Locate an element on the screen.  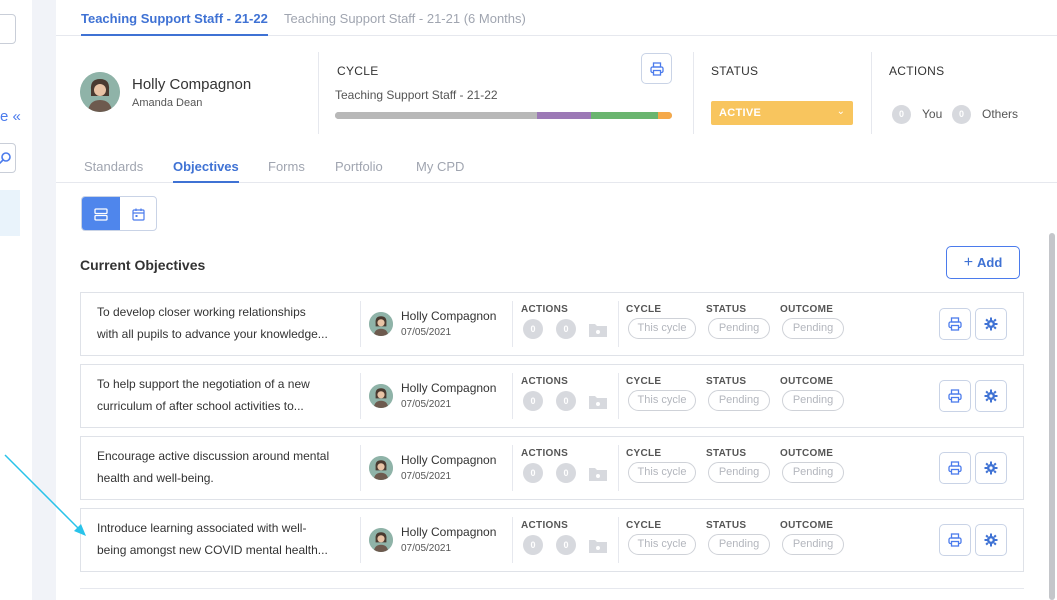
sidebar-search-button is located at coordinates (8, 158).